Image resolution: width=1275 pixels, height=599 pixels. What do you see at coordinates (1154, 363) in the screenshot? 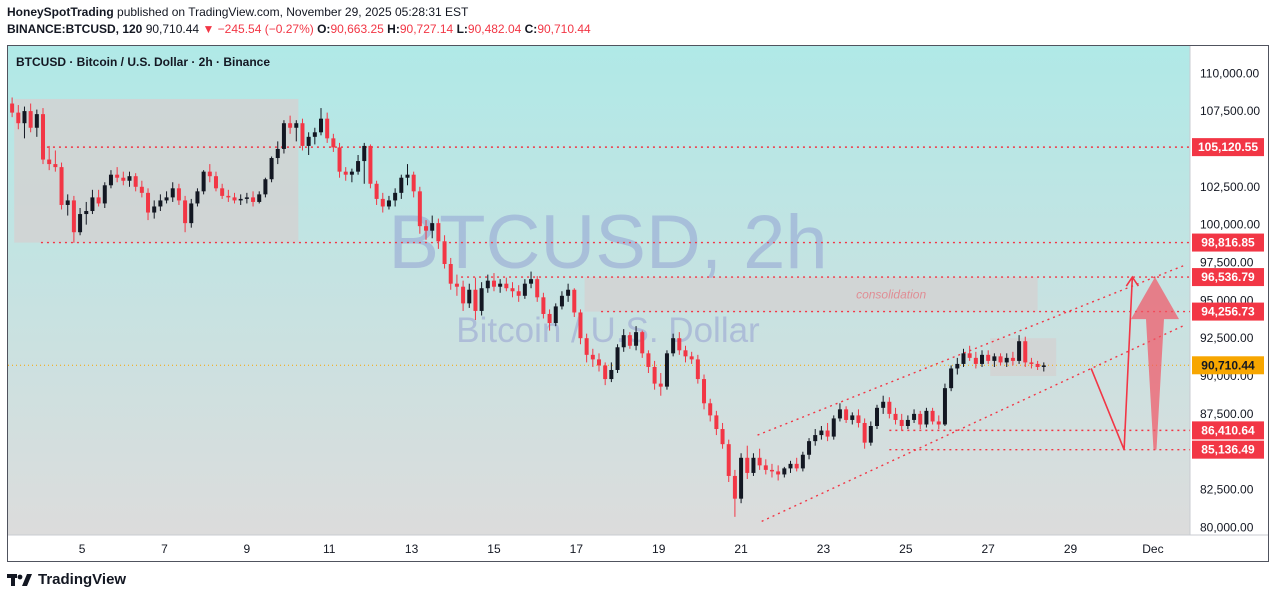
I see `target-big-arrow` at bounding box center [1154, 363].